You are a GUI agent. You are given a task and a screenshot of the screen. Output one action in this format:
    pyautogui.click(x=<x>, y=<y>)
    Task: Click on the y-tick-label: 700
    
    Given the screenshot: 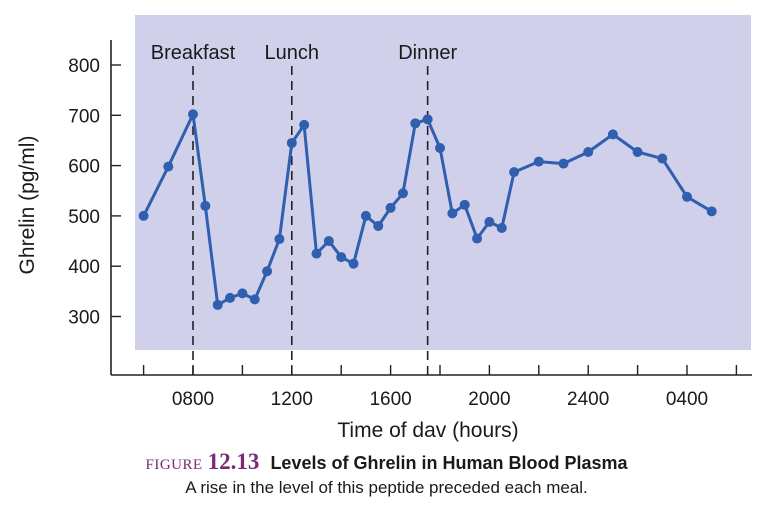 What is the action you would take?
    pyautogui.click(x=84, y=116)
    